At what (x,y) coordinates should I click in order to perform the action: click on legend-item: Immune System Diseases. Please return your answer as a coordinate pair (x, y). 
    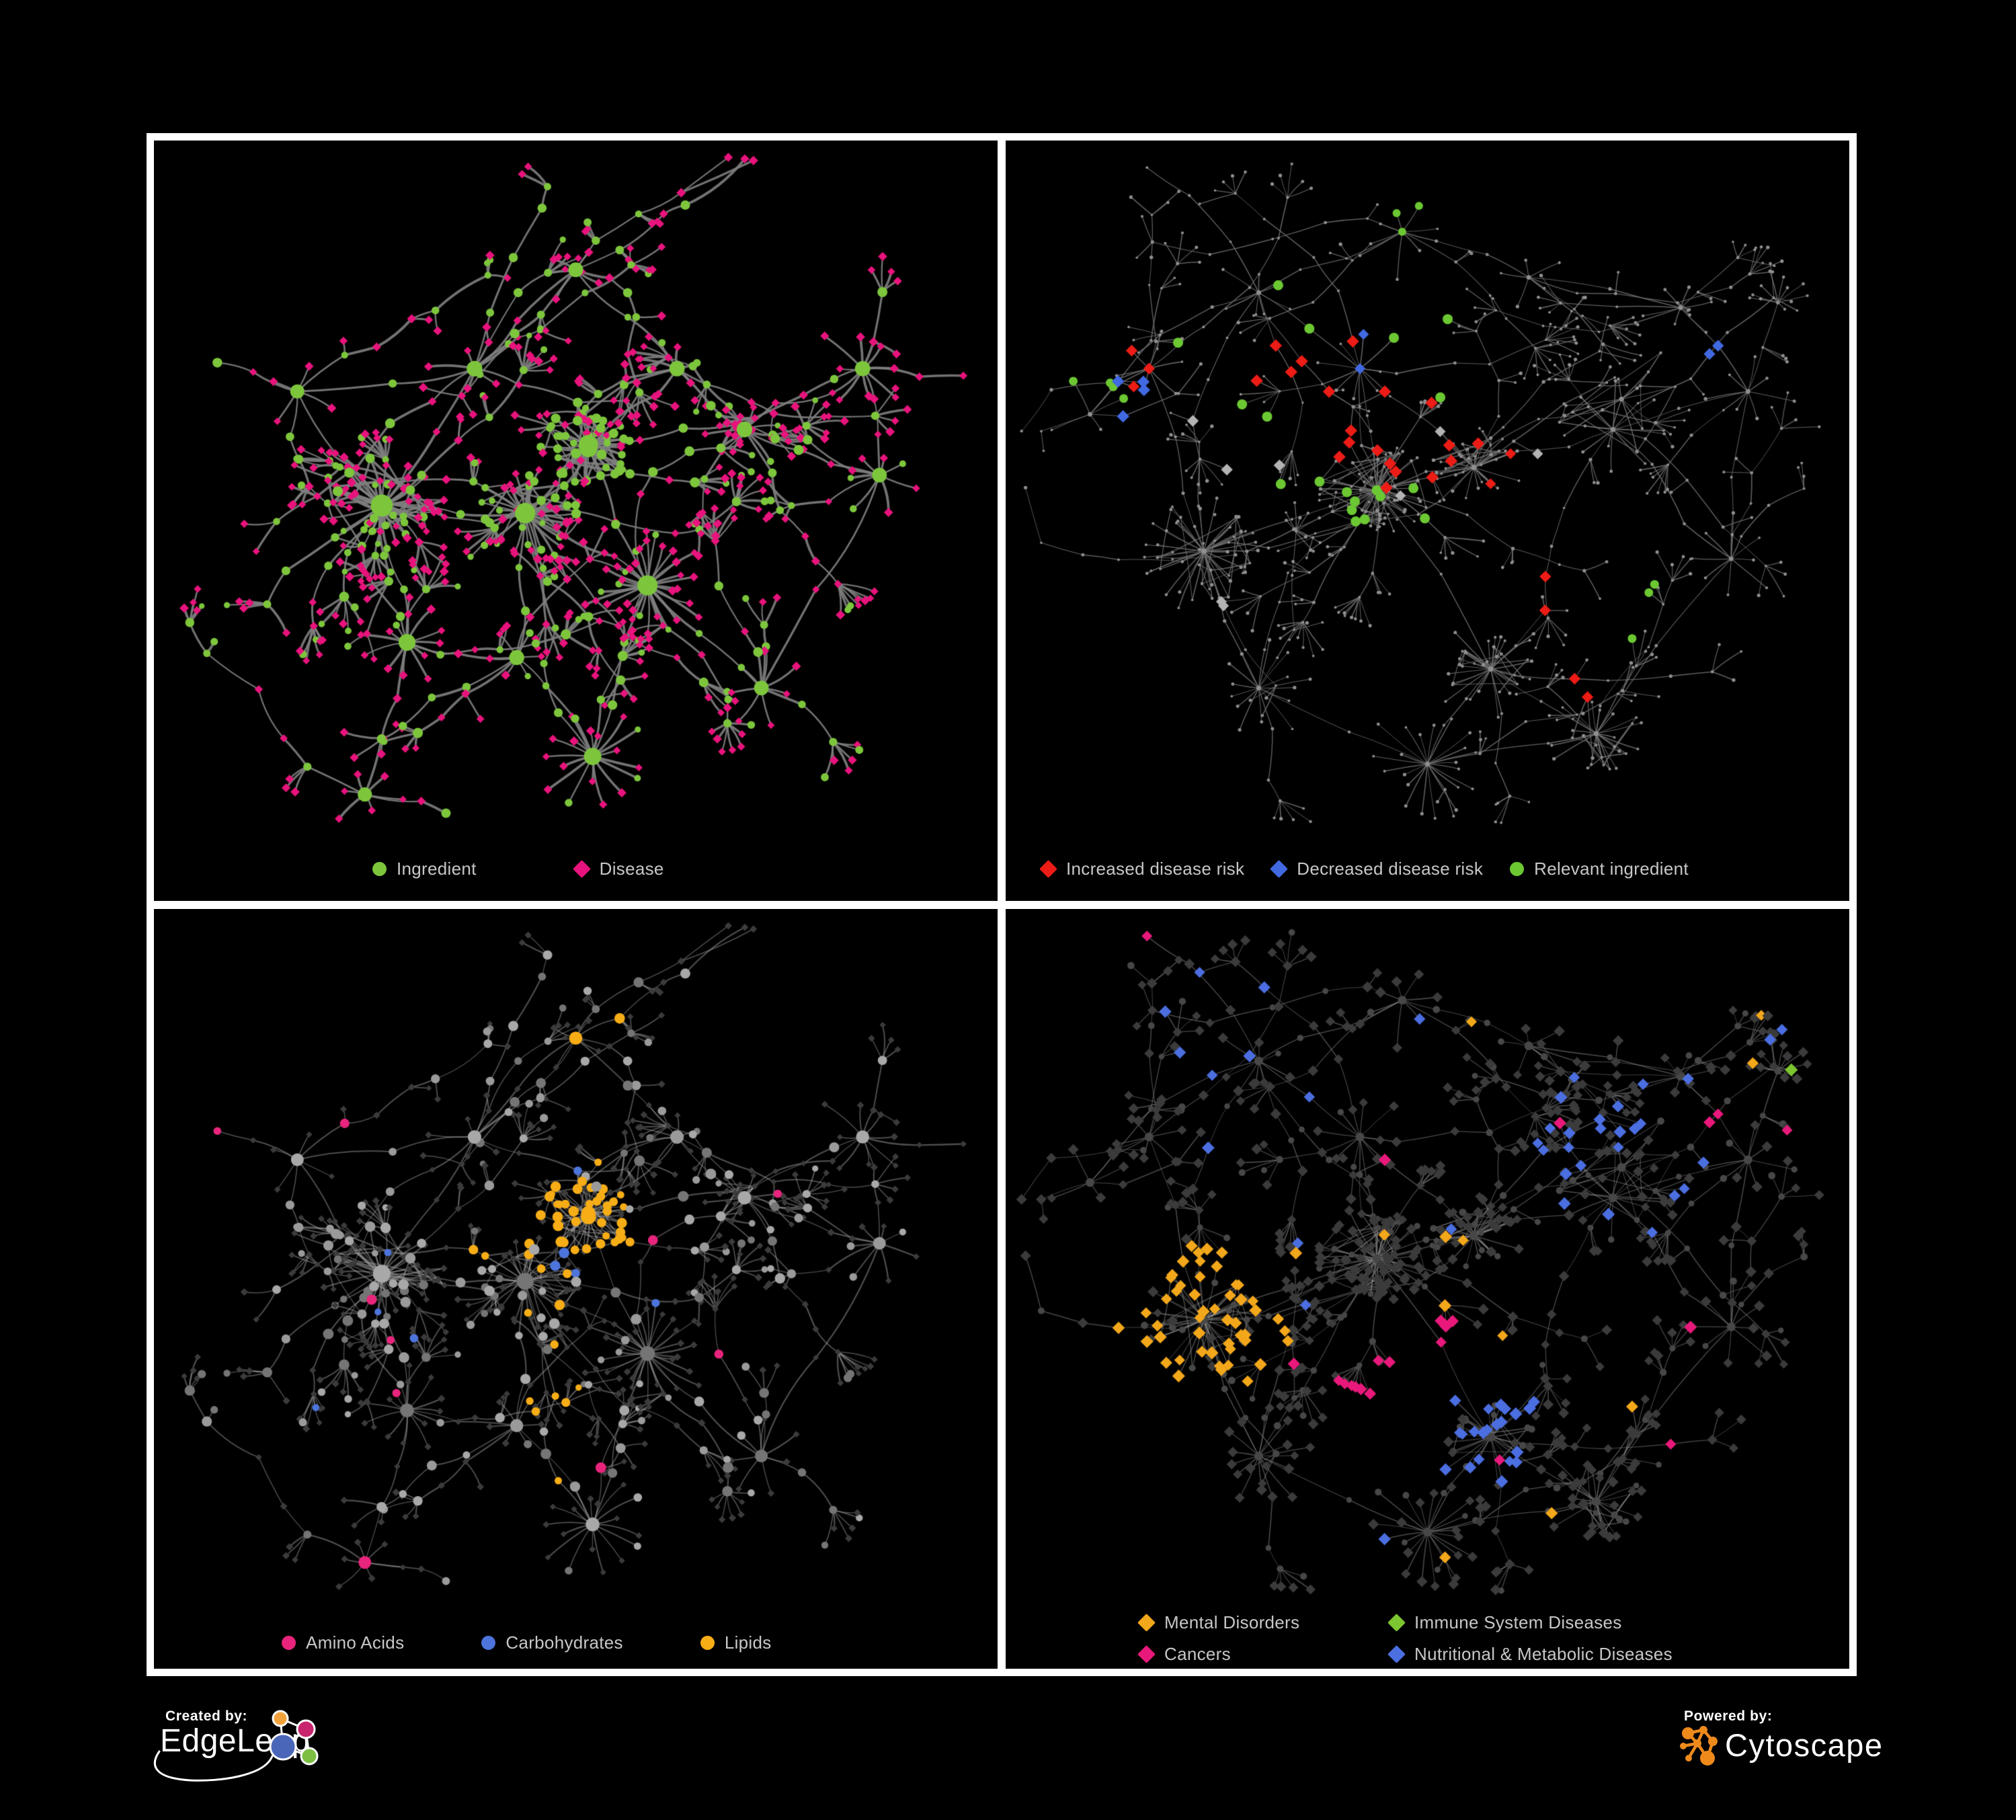
    Looking at the image, I should click on (1529, 1622).